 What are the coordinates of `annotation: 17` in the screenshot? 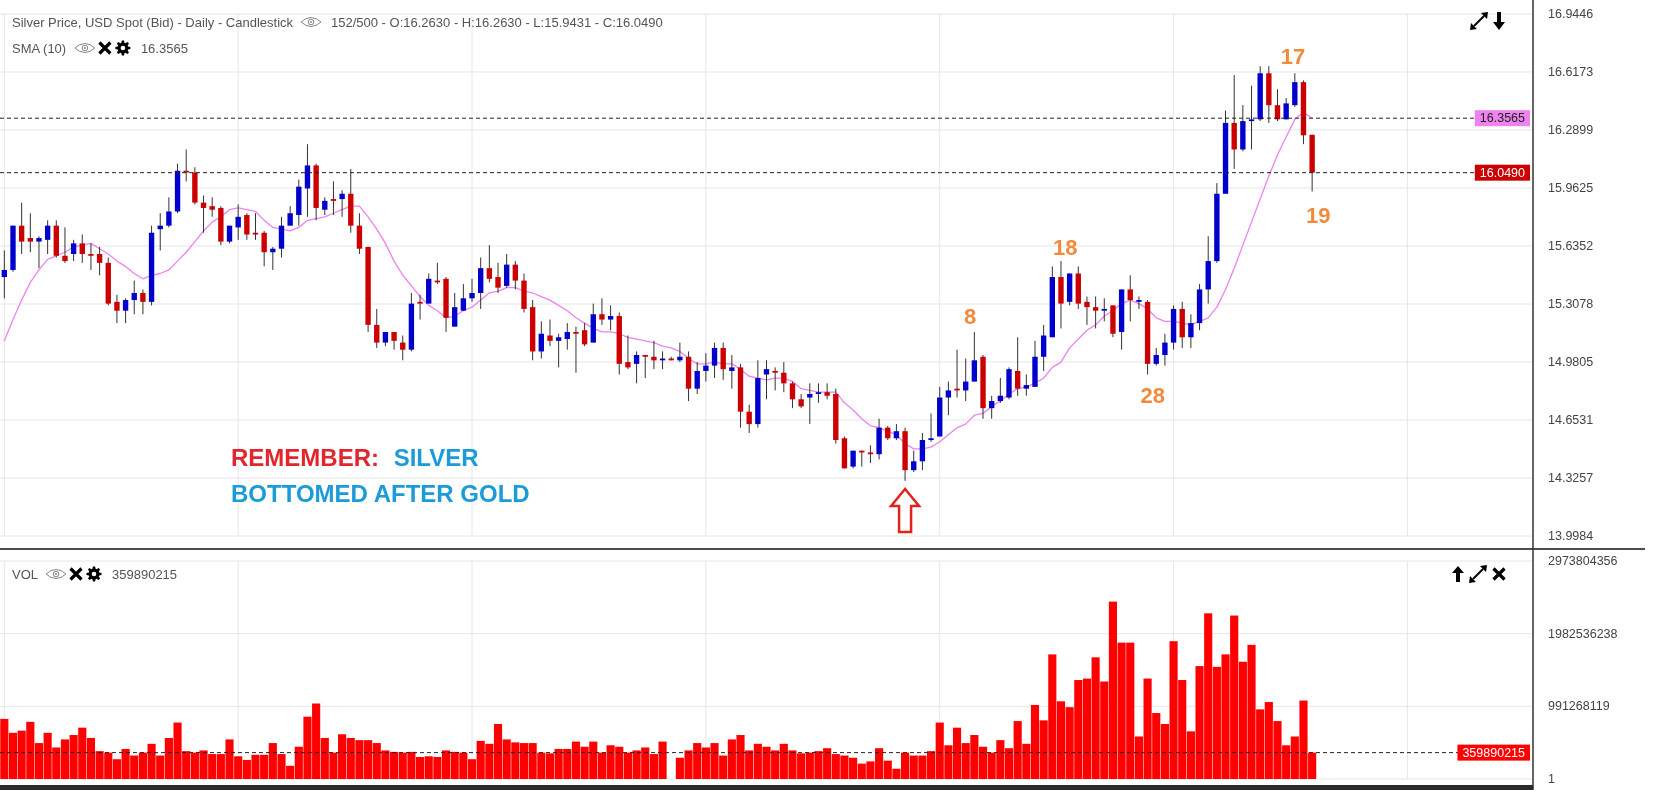 It's located at (1293, 56).